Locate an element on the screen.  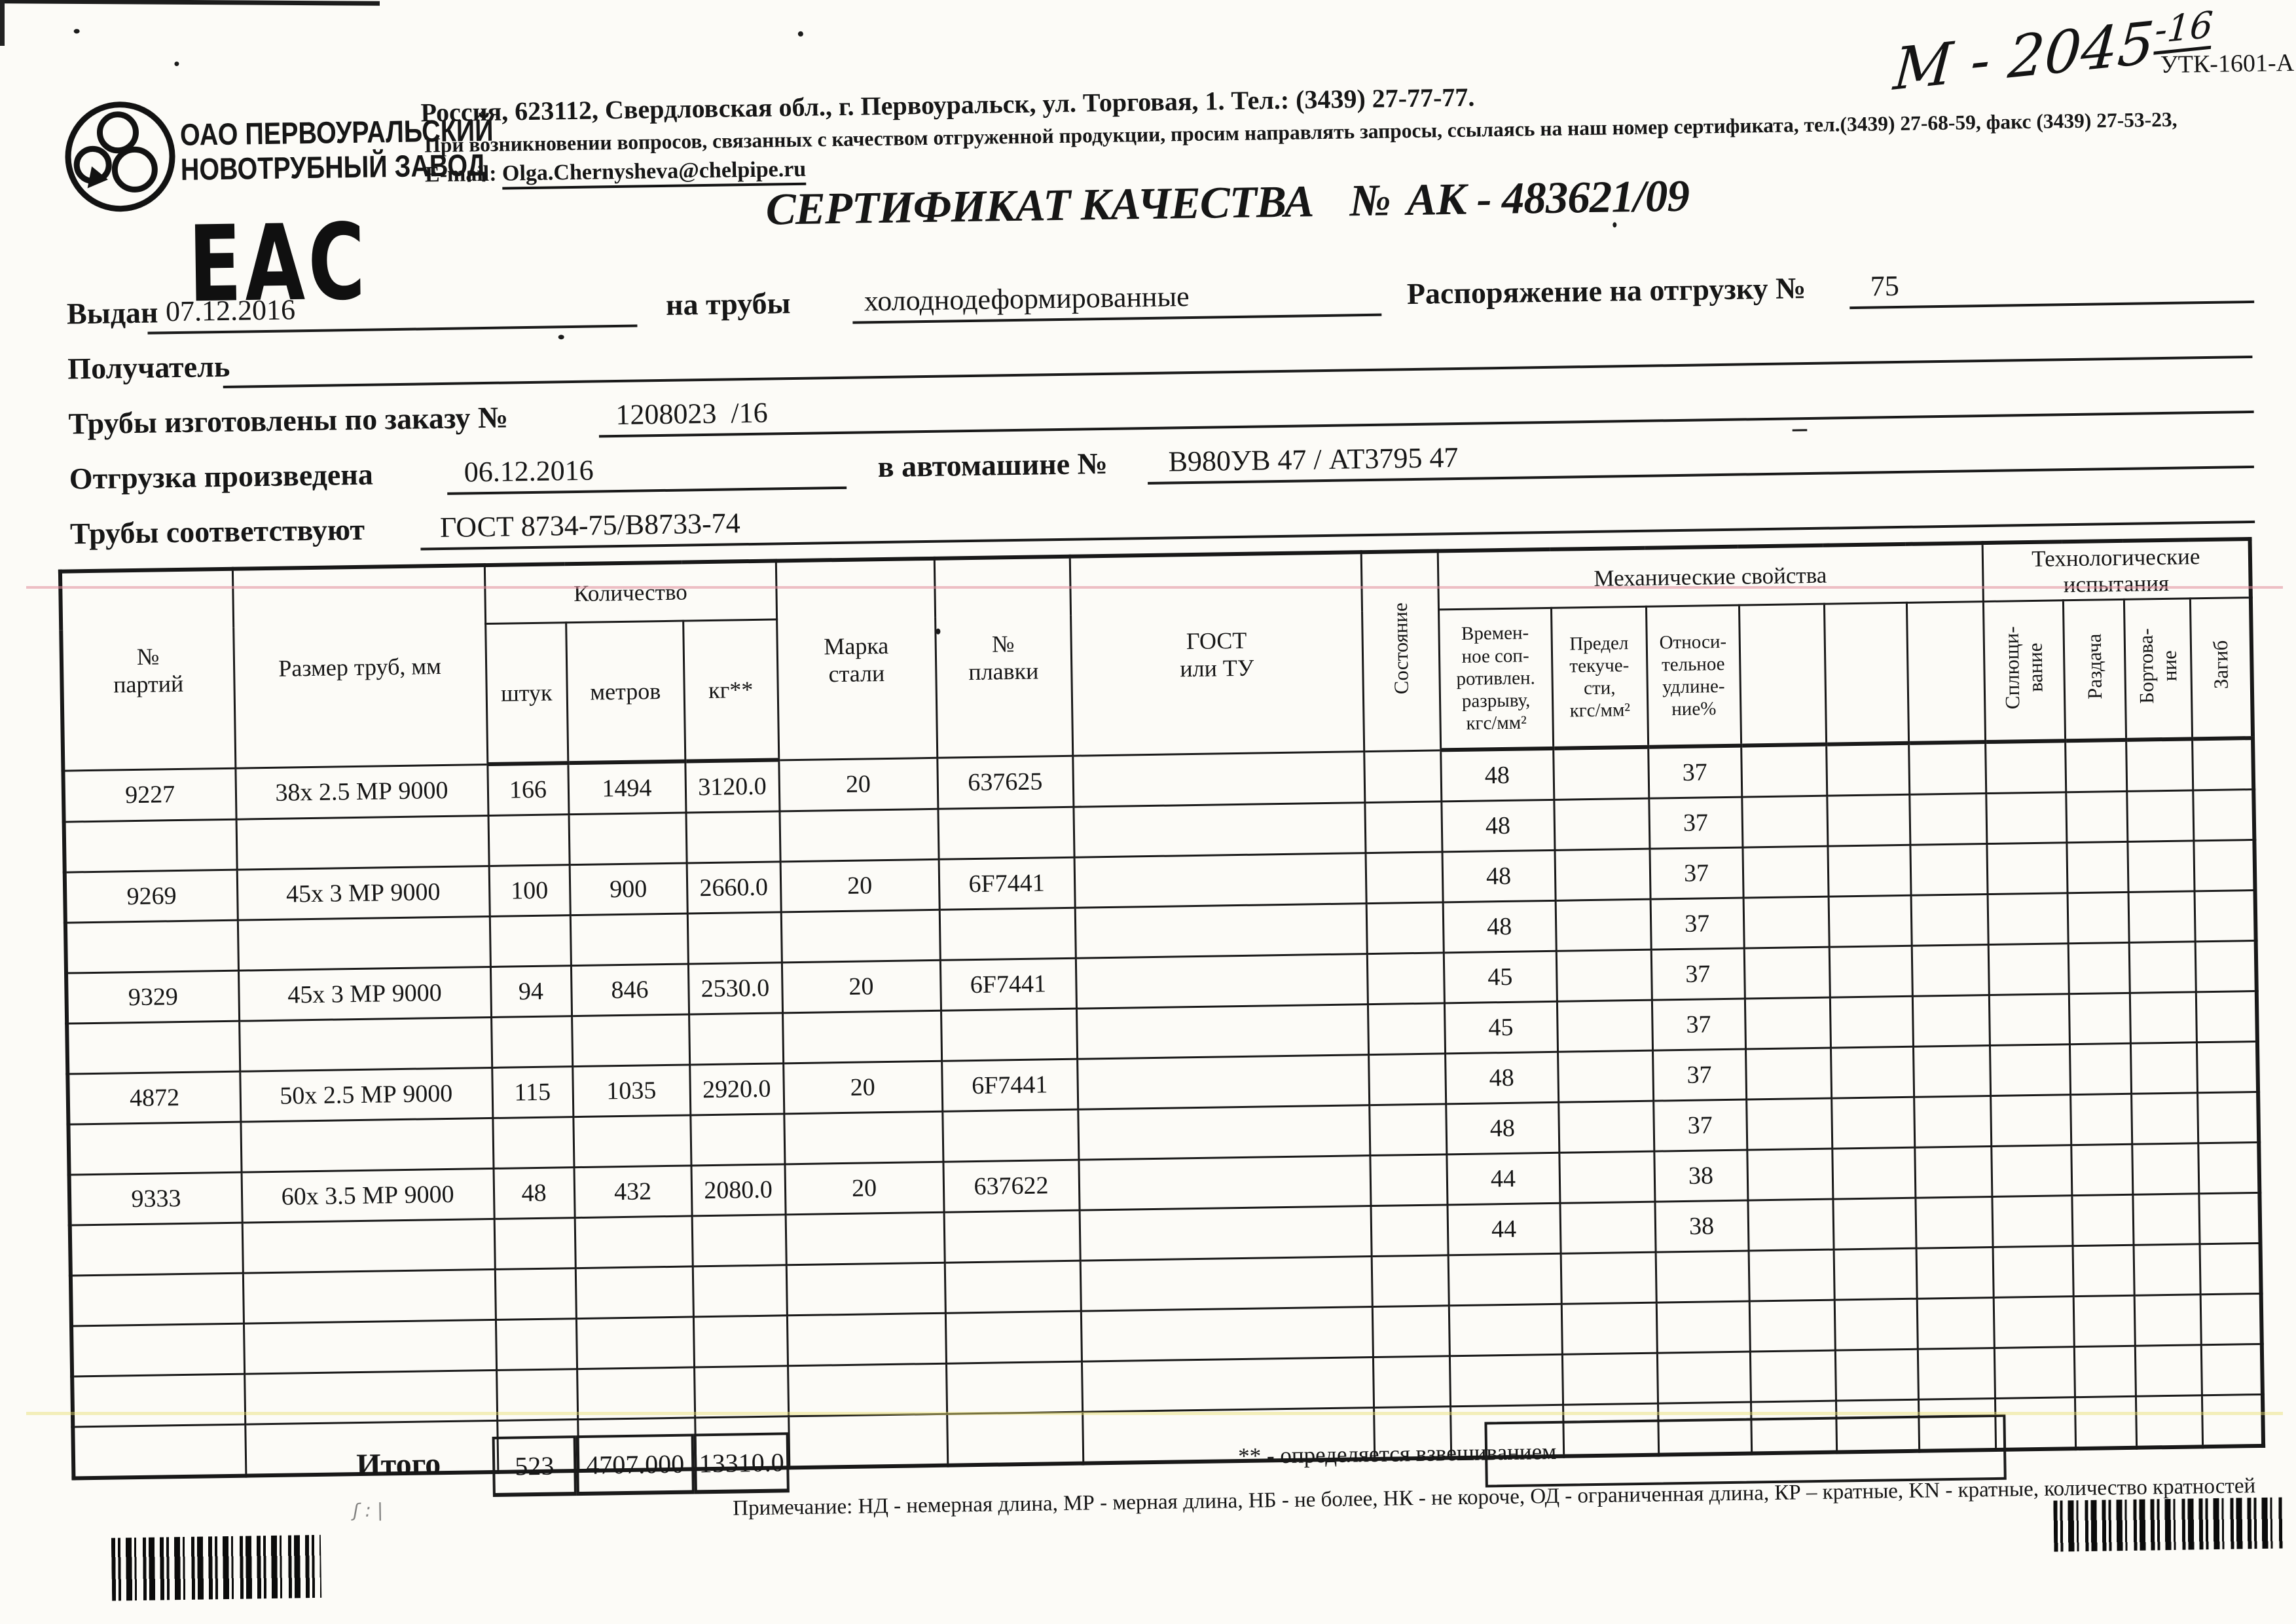
table-cell: 38 is located at coordinates (1701, 1226).